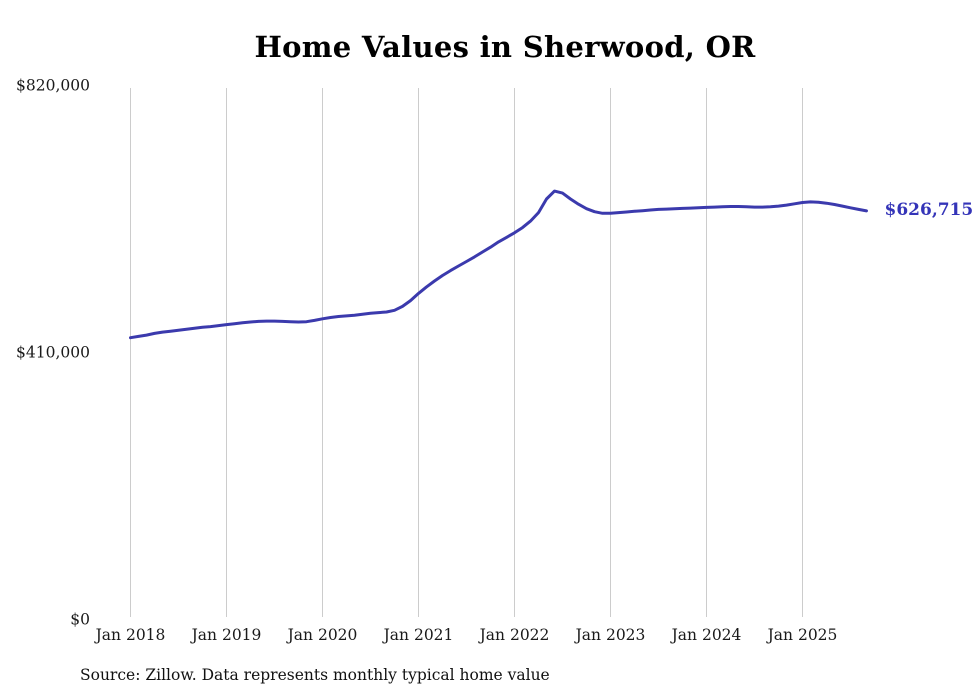  I want to click on latest-value-label: $626,715, so click(929, 209).